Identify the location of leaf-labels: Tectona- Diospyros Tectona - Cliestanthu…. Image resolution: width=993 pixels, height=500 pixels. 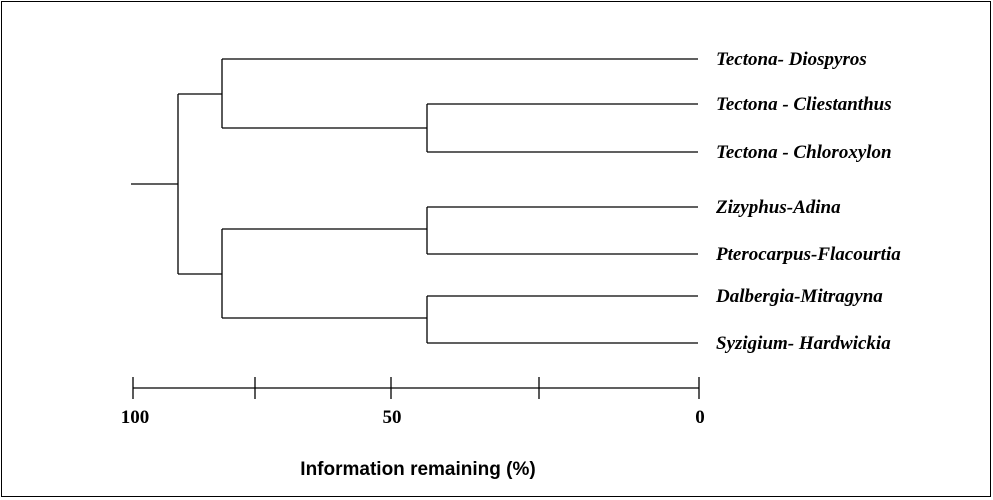
(808, 201).